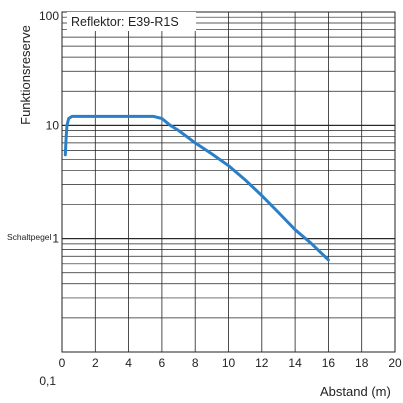 This screenshot has width=403, height=403. I want to click on y-tick-labels: 100 10 1 0,1, so click(49, 198).